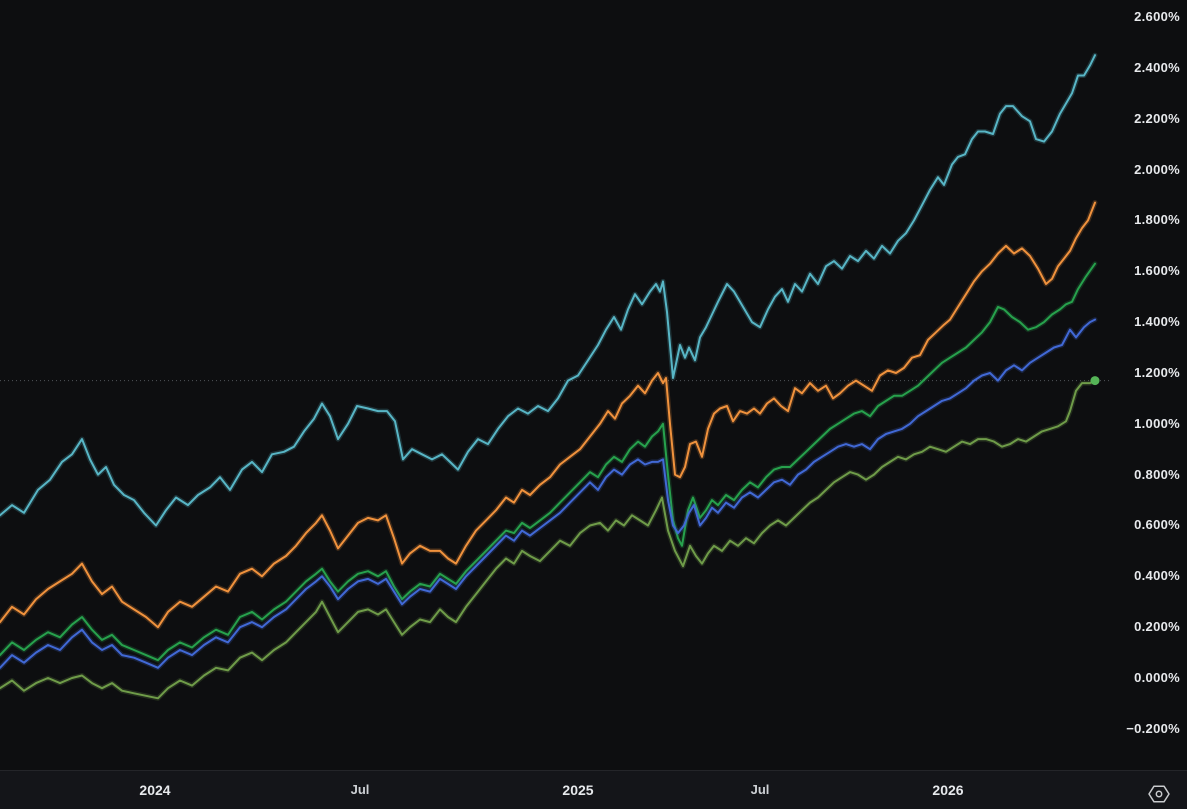 The image size is (1187, 809). What do you see at coordinates (1157, 322) in the screenshot?
I see `price-axis-label: 1.400%` at bounding box center [1157, 322].